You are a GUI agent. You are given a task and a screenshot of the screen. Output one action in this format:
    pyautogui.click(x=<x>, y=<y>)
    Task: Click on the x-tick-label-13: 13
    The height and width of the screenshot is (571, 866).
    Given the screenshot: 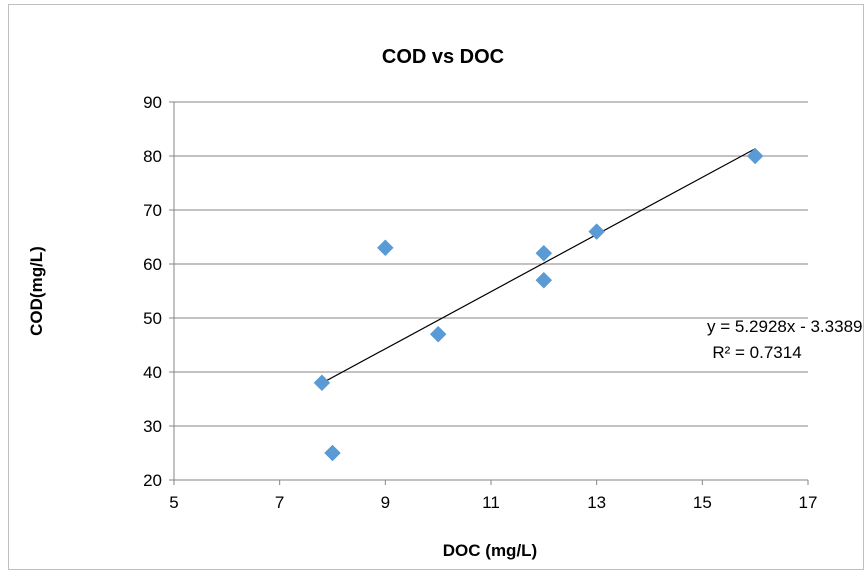 What is the action you would take?
    pyautogui.click(x=596, y=502)
    